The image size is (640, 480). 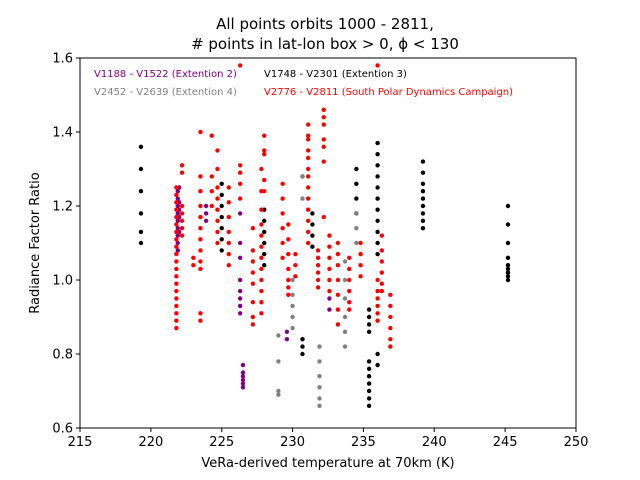 What do you see at coordinates (35, 242) in the screenshot?
I see `y-axis-label: Radiance Factor Ratio` at bounding box center [35, 242].